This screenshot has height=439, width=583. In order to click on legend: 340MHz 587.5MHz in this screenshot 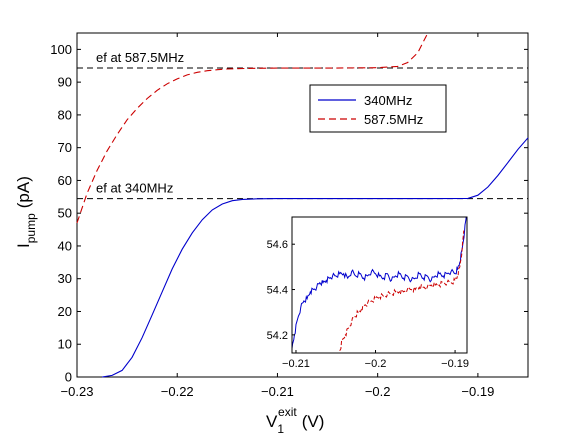, I will do `click(378, 108)`.